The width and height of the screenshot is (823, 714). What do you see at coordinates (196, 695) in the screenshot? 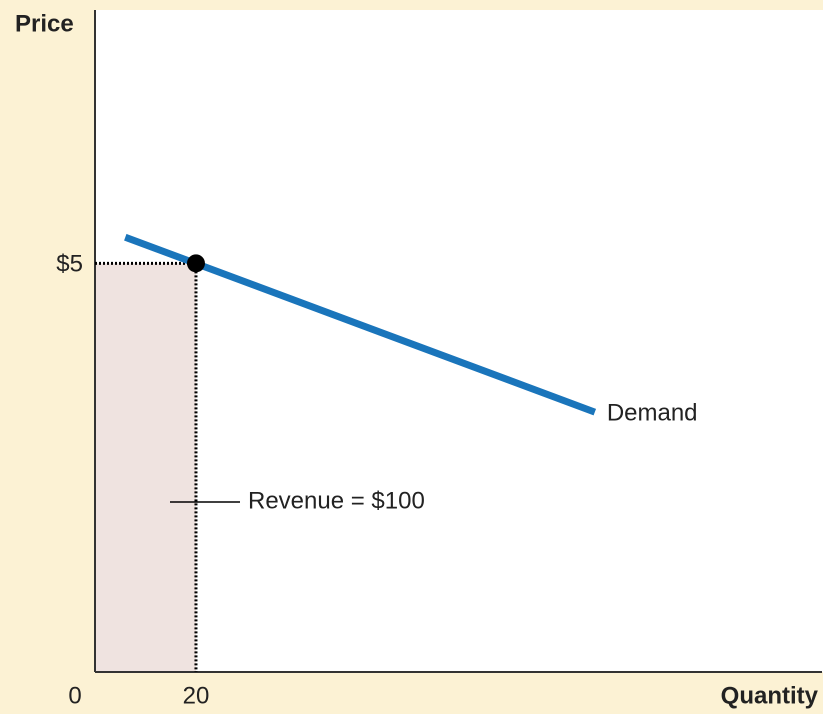
I see `x-tick-label: 20` at bounding box center [196, 695].